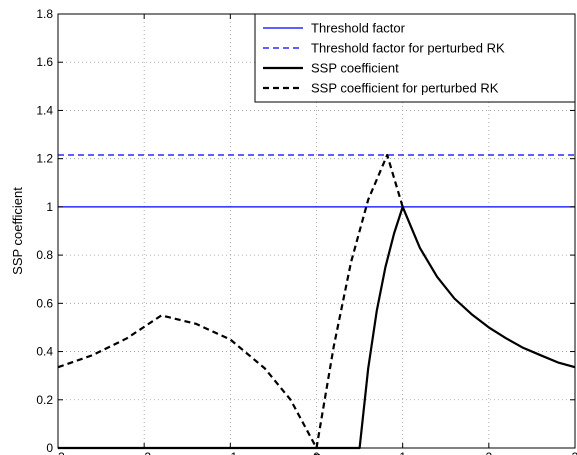 The width and height of the screenshot is (577, 455). Describe the element at coordinates (49, 207) in the screenshot. I see `y-tick-label: 1` at that location.